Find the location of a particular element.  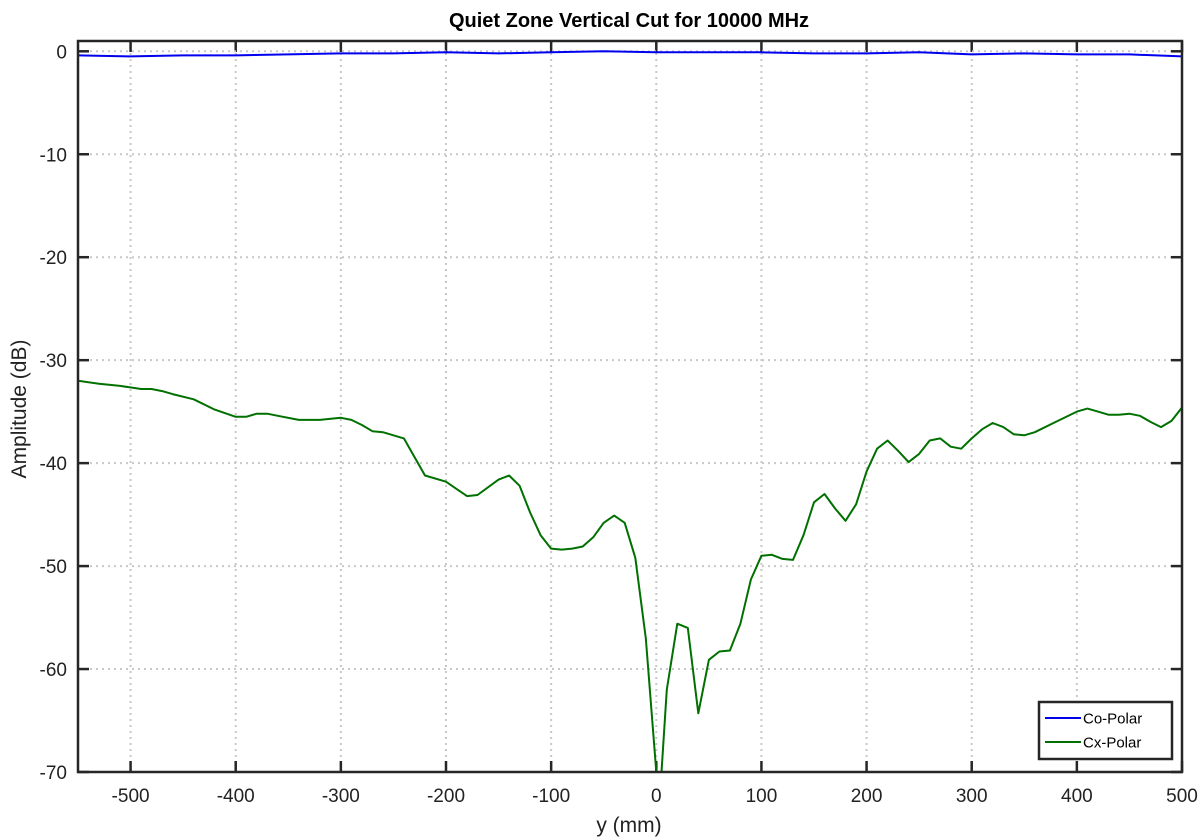

legend-box is located at coordinates (1105, 730).